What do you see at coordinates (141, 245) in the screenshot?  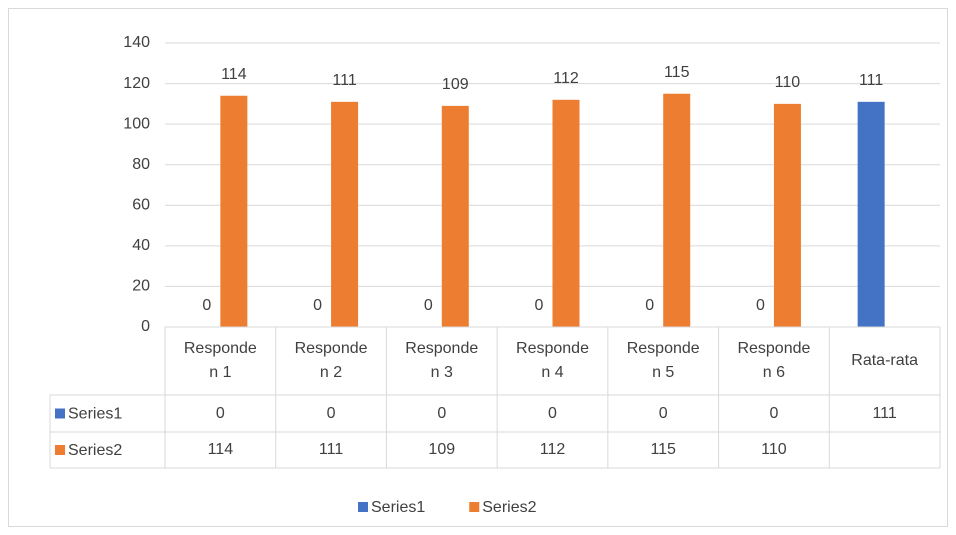 I see `y-tick-label: 40` at bounding box center [141, 245].